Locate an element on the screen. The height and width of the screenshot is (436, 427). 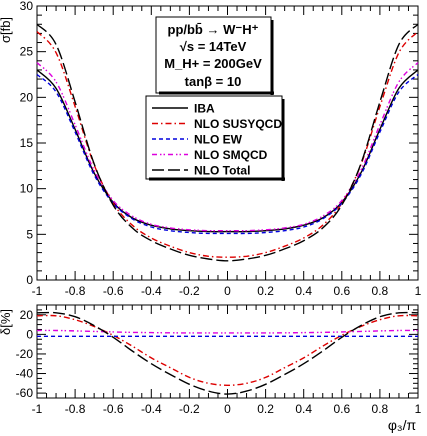
y-tick-label: 5 is located at coordinates (29, 234).